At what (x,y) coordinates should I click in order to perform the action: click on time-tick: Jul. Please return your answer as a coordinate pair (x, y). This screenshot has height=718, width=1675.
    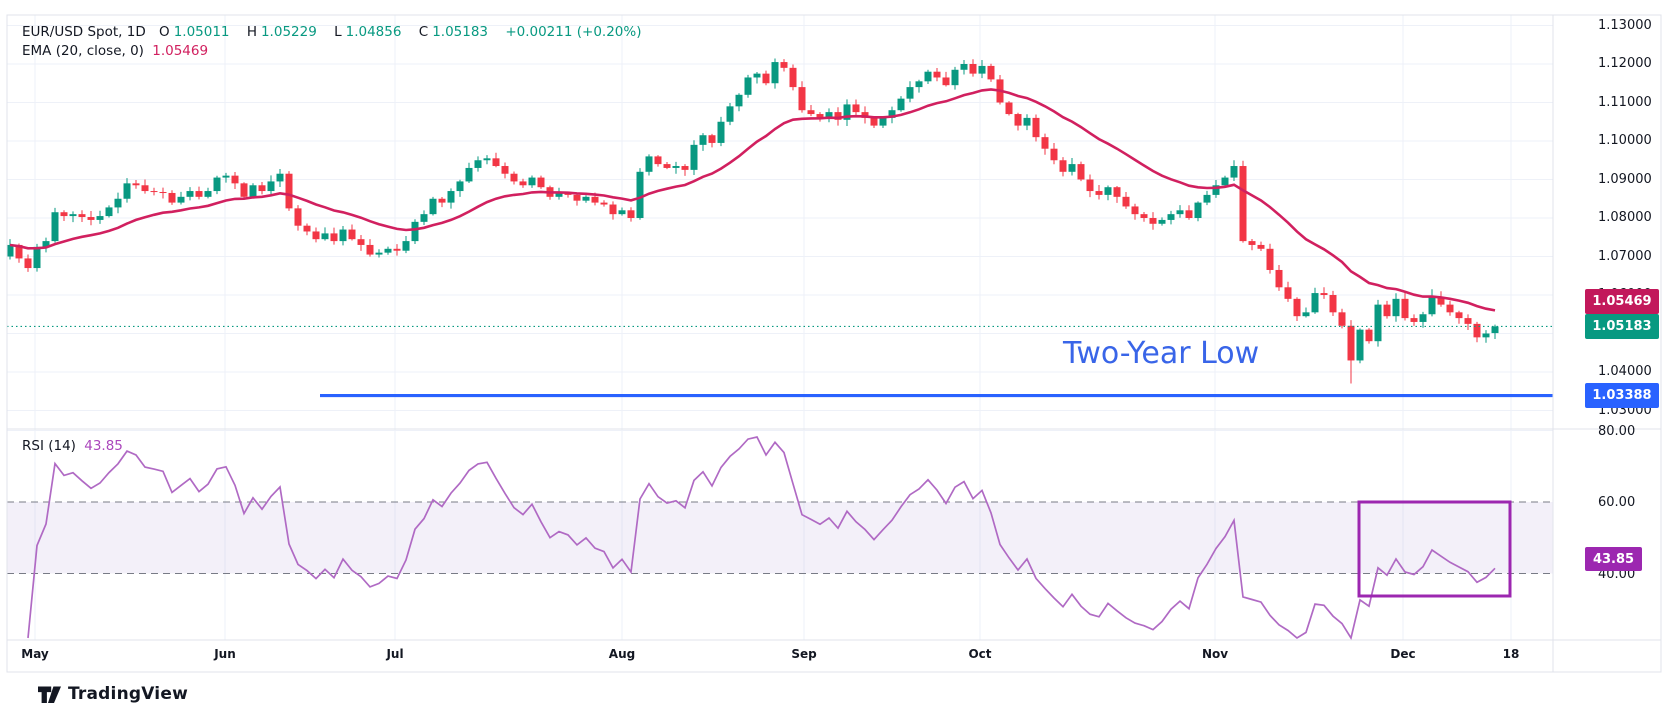
    Looking at the image, I should click on (395, 654).